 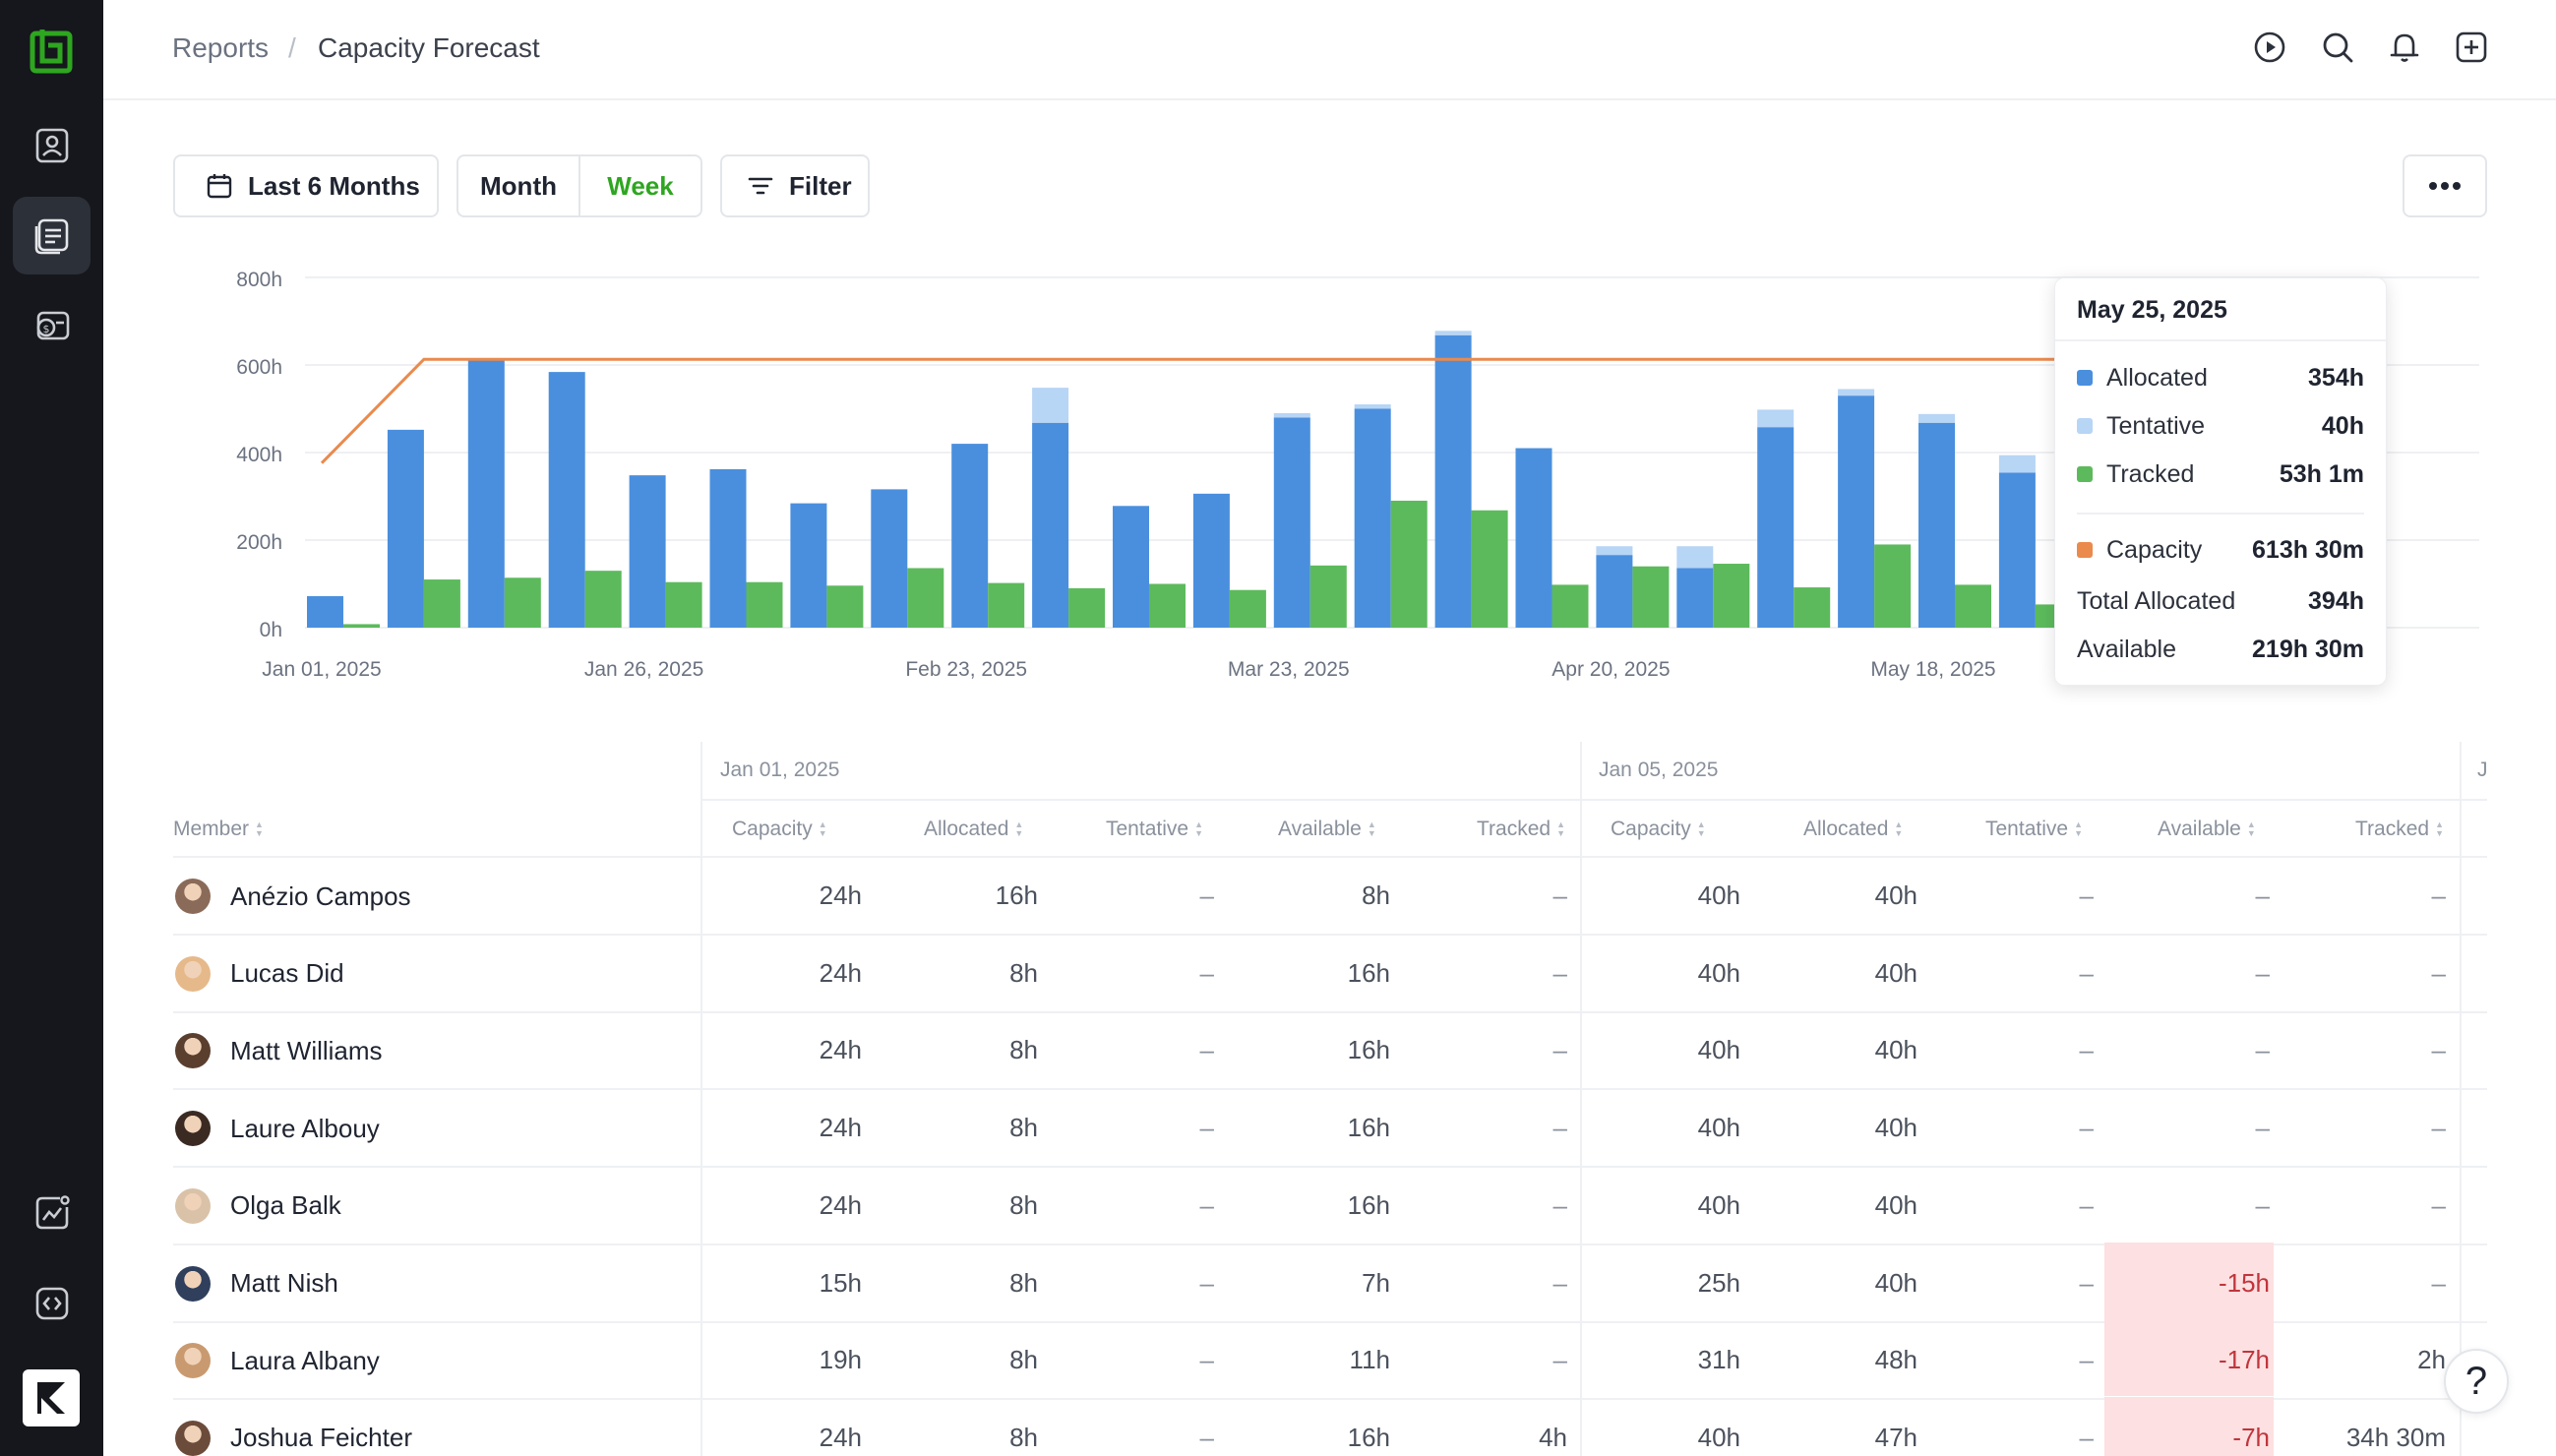 I want to click on add-button, so click(x=2471, y=47).